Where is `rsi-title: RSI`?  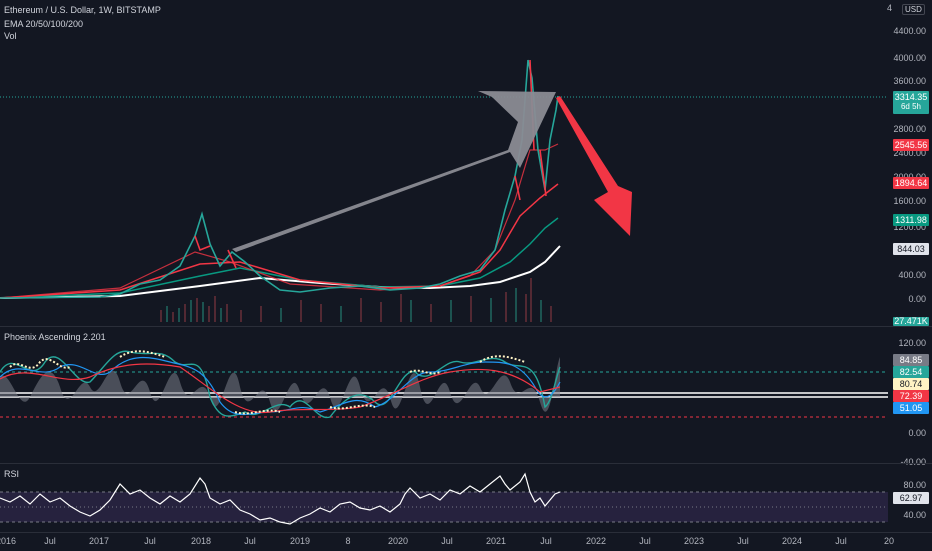 rsi-title: RSI is located at coordinates (12, 474).